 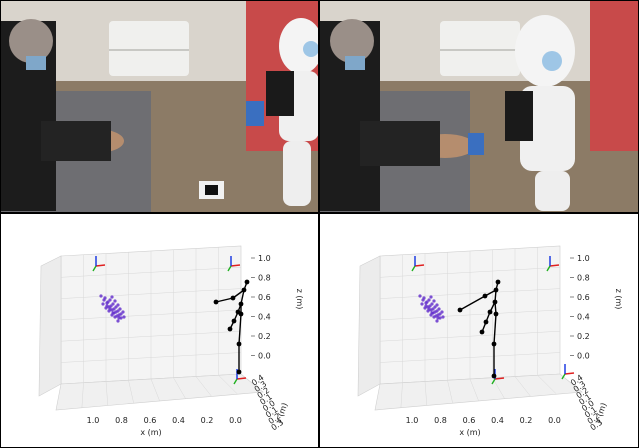 What do you see at coordinates (419, 265) in the screenshot?
I see `world-frame-x-axis` at bounding box center [419, 265].